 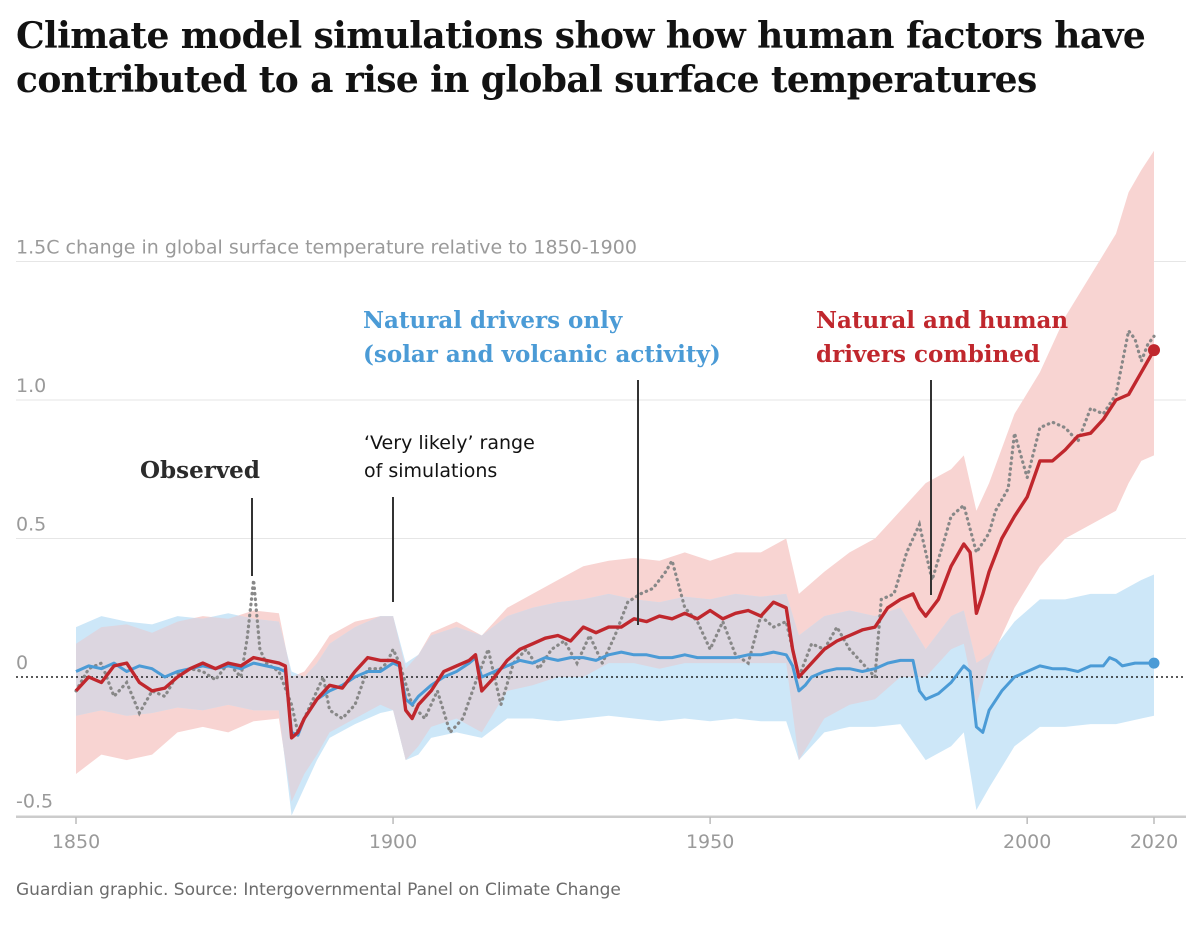 I want to click on y-tick-label: 0.5, so click(x=31, y=525).